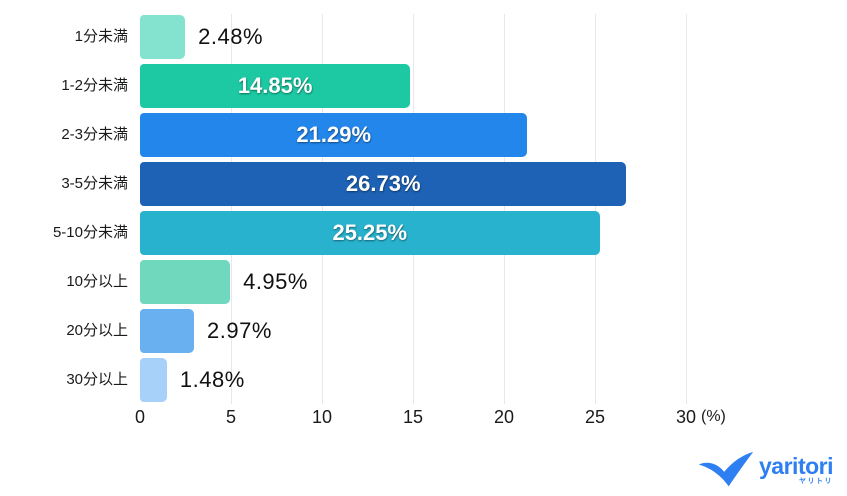  I want to click on chart-row: 2-3分未満 21.29%, so click(423, 135).